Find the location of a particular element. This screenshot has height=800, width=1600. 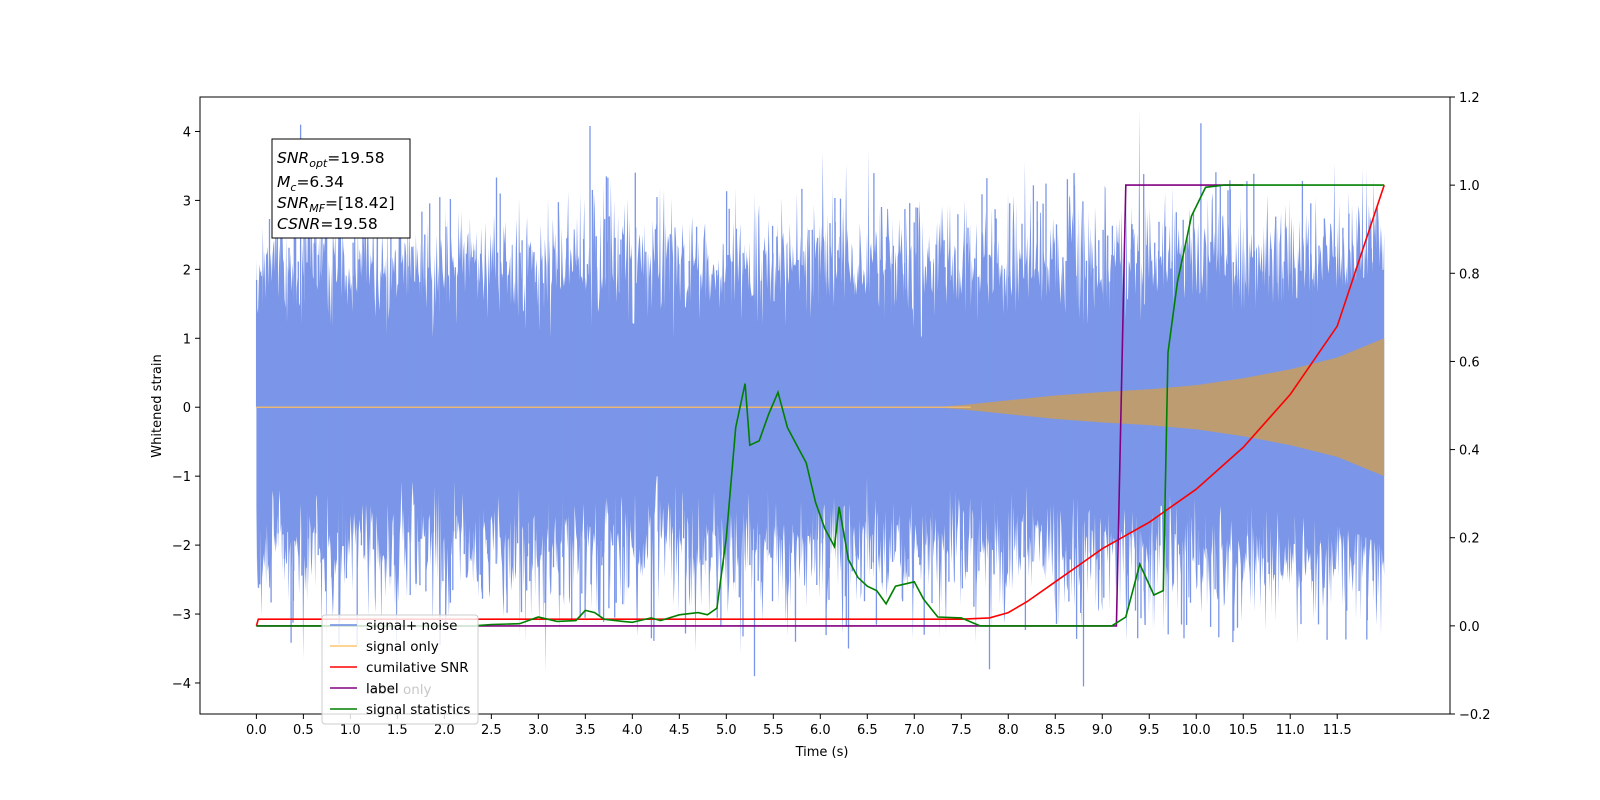

y-tick-label: −2 is located at coordinates (181, 546).